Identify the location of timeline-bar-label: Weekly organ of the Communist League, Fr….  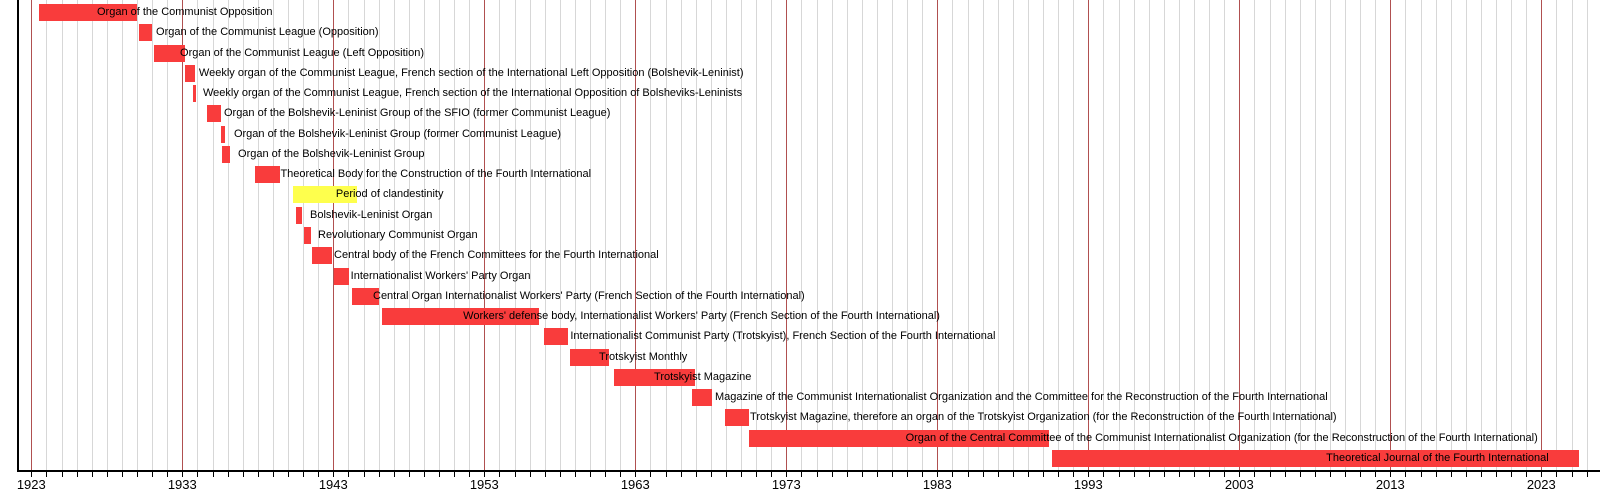
(471, 72).